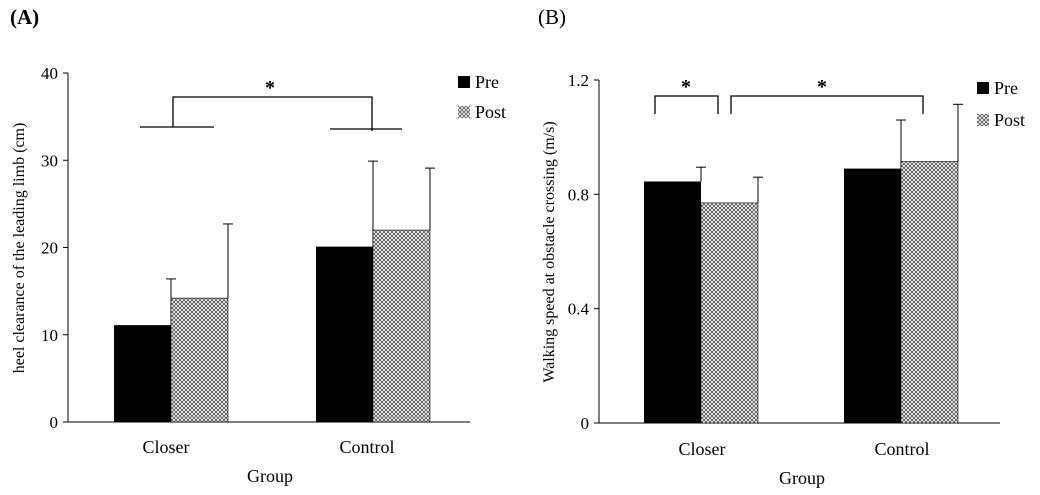 The height and width of the screenshot is (495, 1040). What do you see at coordinates (872, 295) in the screenshot?
I see `panel-b-bar-control-pre` at bounding box center [872, 295].